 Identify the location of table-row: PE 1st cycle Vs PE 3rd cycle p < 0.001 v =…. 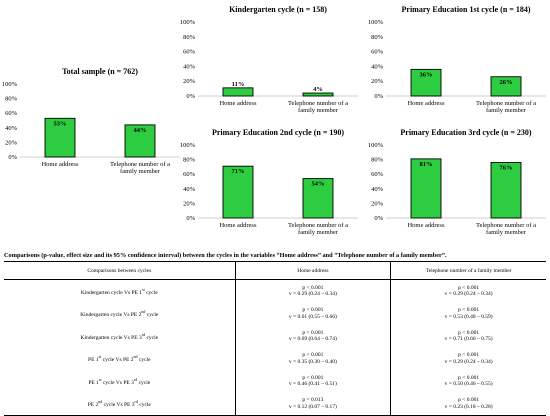
(275, 381).